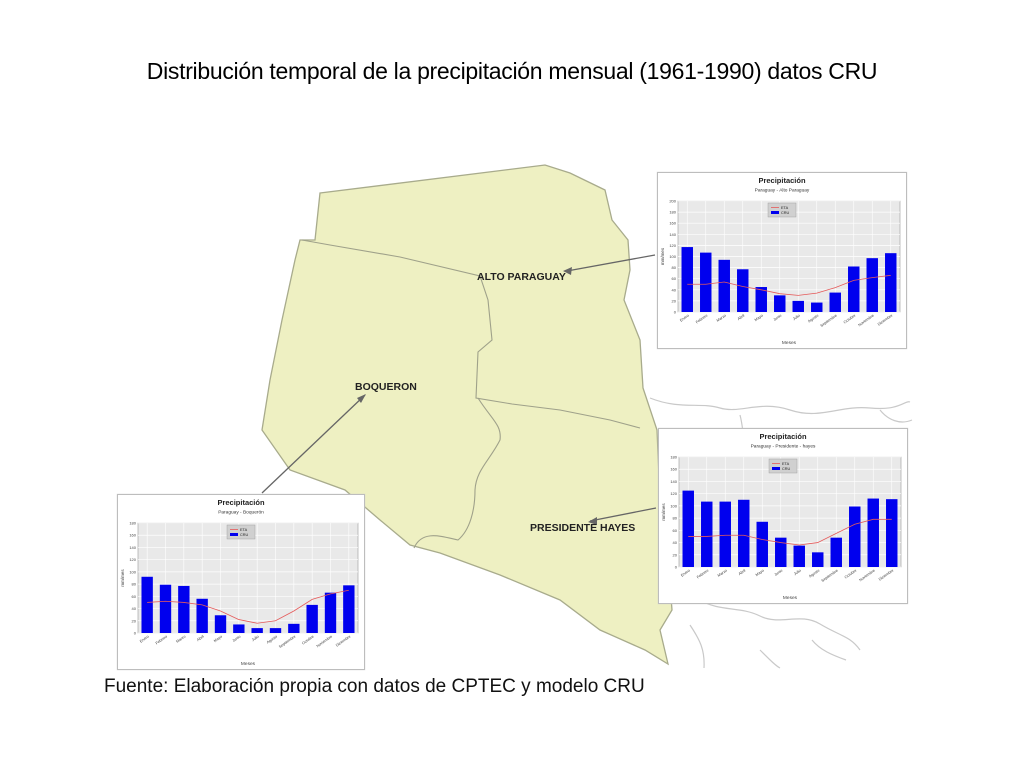 This screenshot has width=1024, height=768. What do you see at coordinates (790, 512) in the screenshot?
I see `plot-area` at bounding box center [790, 512].